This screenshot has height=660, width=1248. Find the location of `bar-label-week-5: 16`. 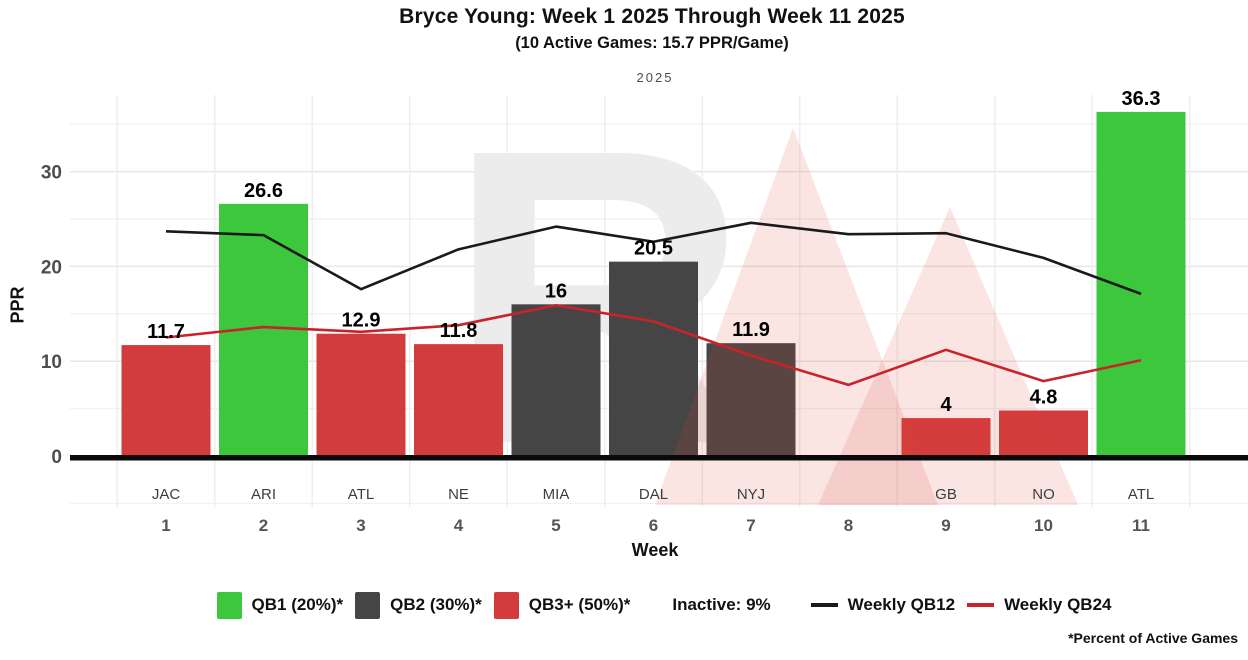

bar-label-week-5: 16 is located at coordinates (556, 291).